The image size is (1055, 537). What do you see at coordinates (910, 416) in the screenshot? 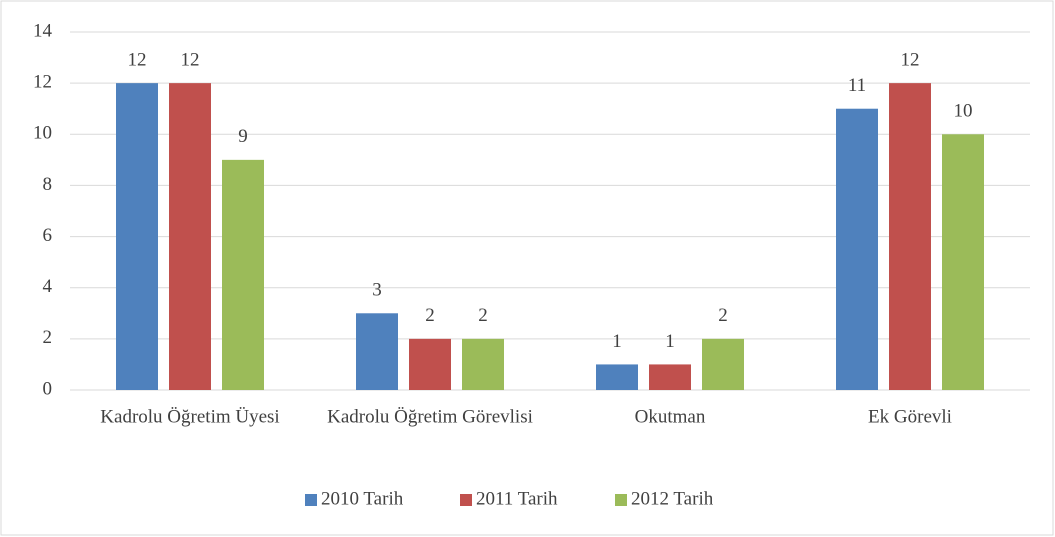
I see `x-tick-label: Ek Görevli` at bounding box center [910, 416].